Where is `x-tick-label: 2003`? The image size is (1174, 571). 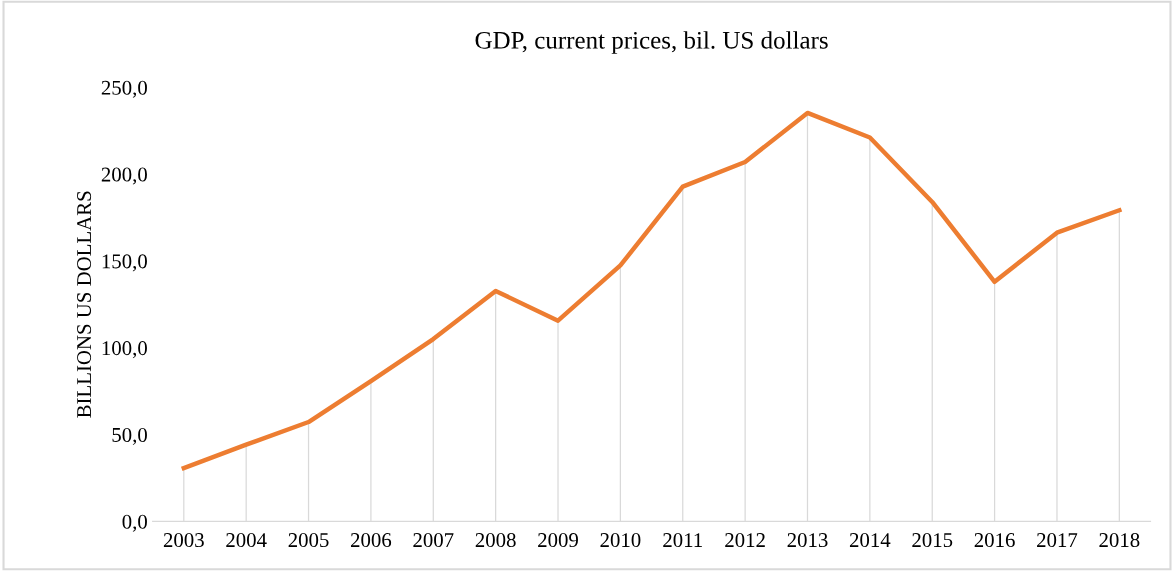 x-tick-label: 2003 is located at coordinates (183, 540).